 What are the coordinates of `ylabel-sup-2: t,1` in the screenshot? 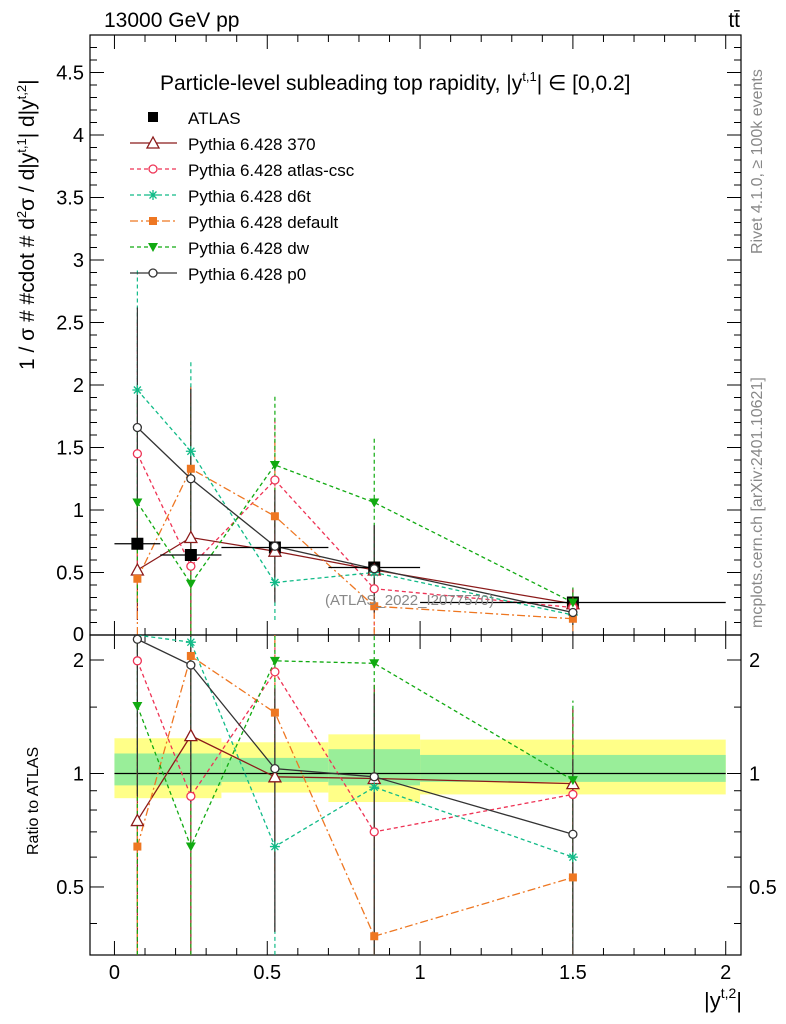 It's located at (21, 145).